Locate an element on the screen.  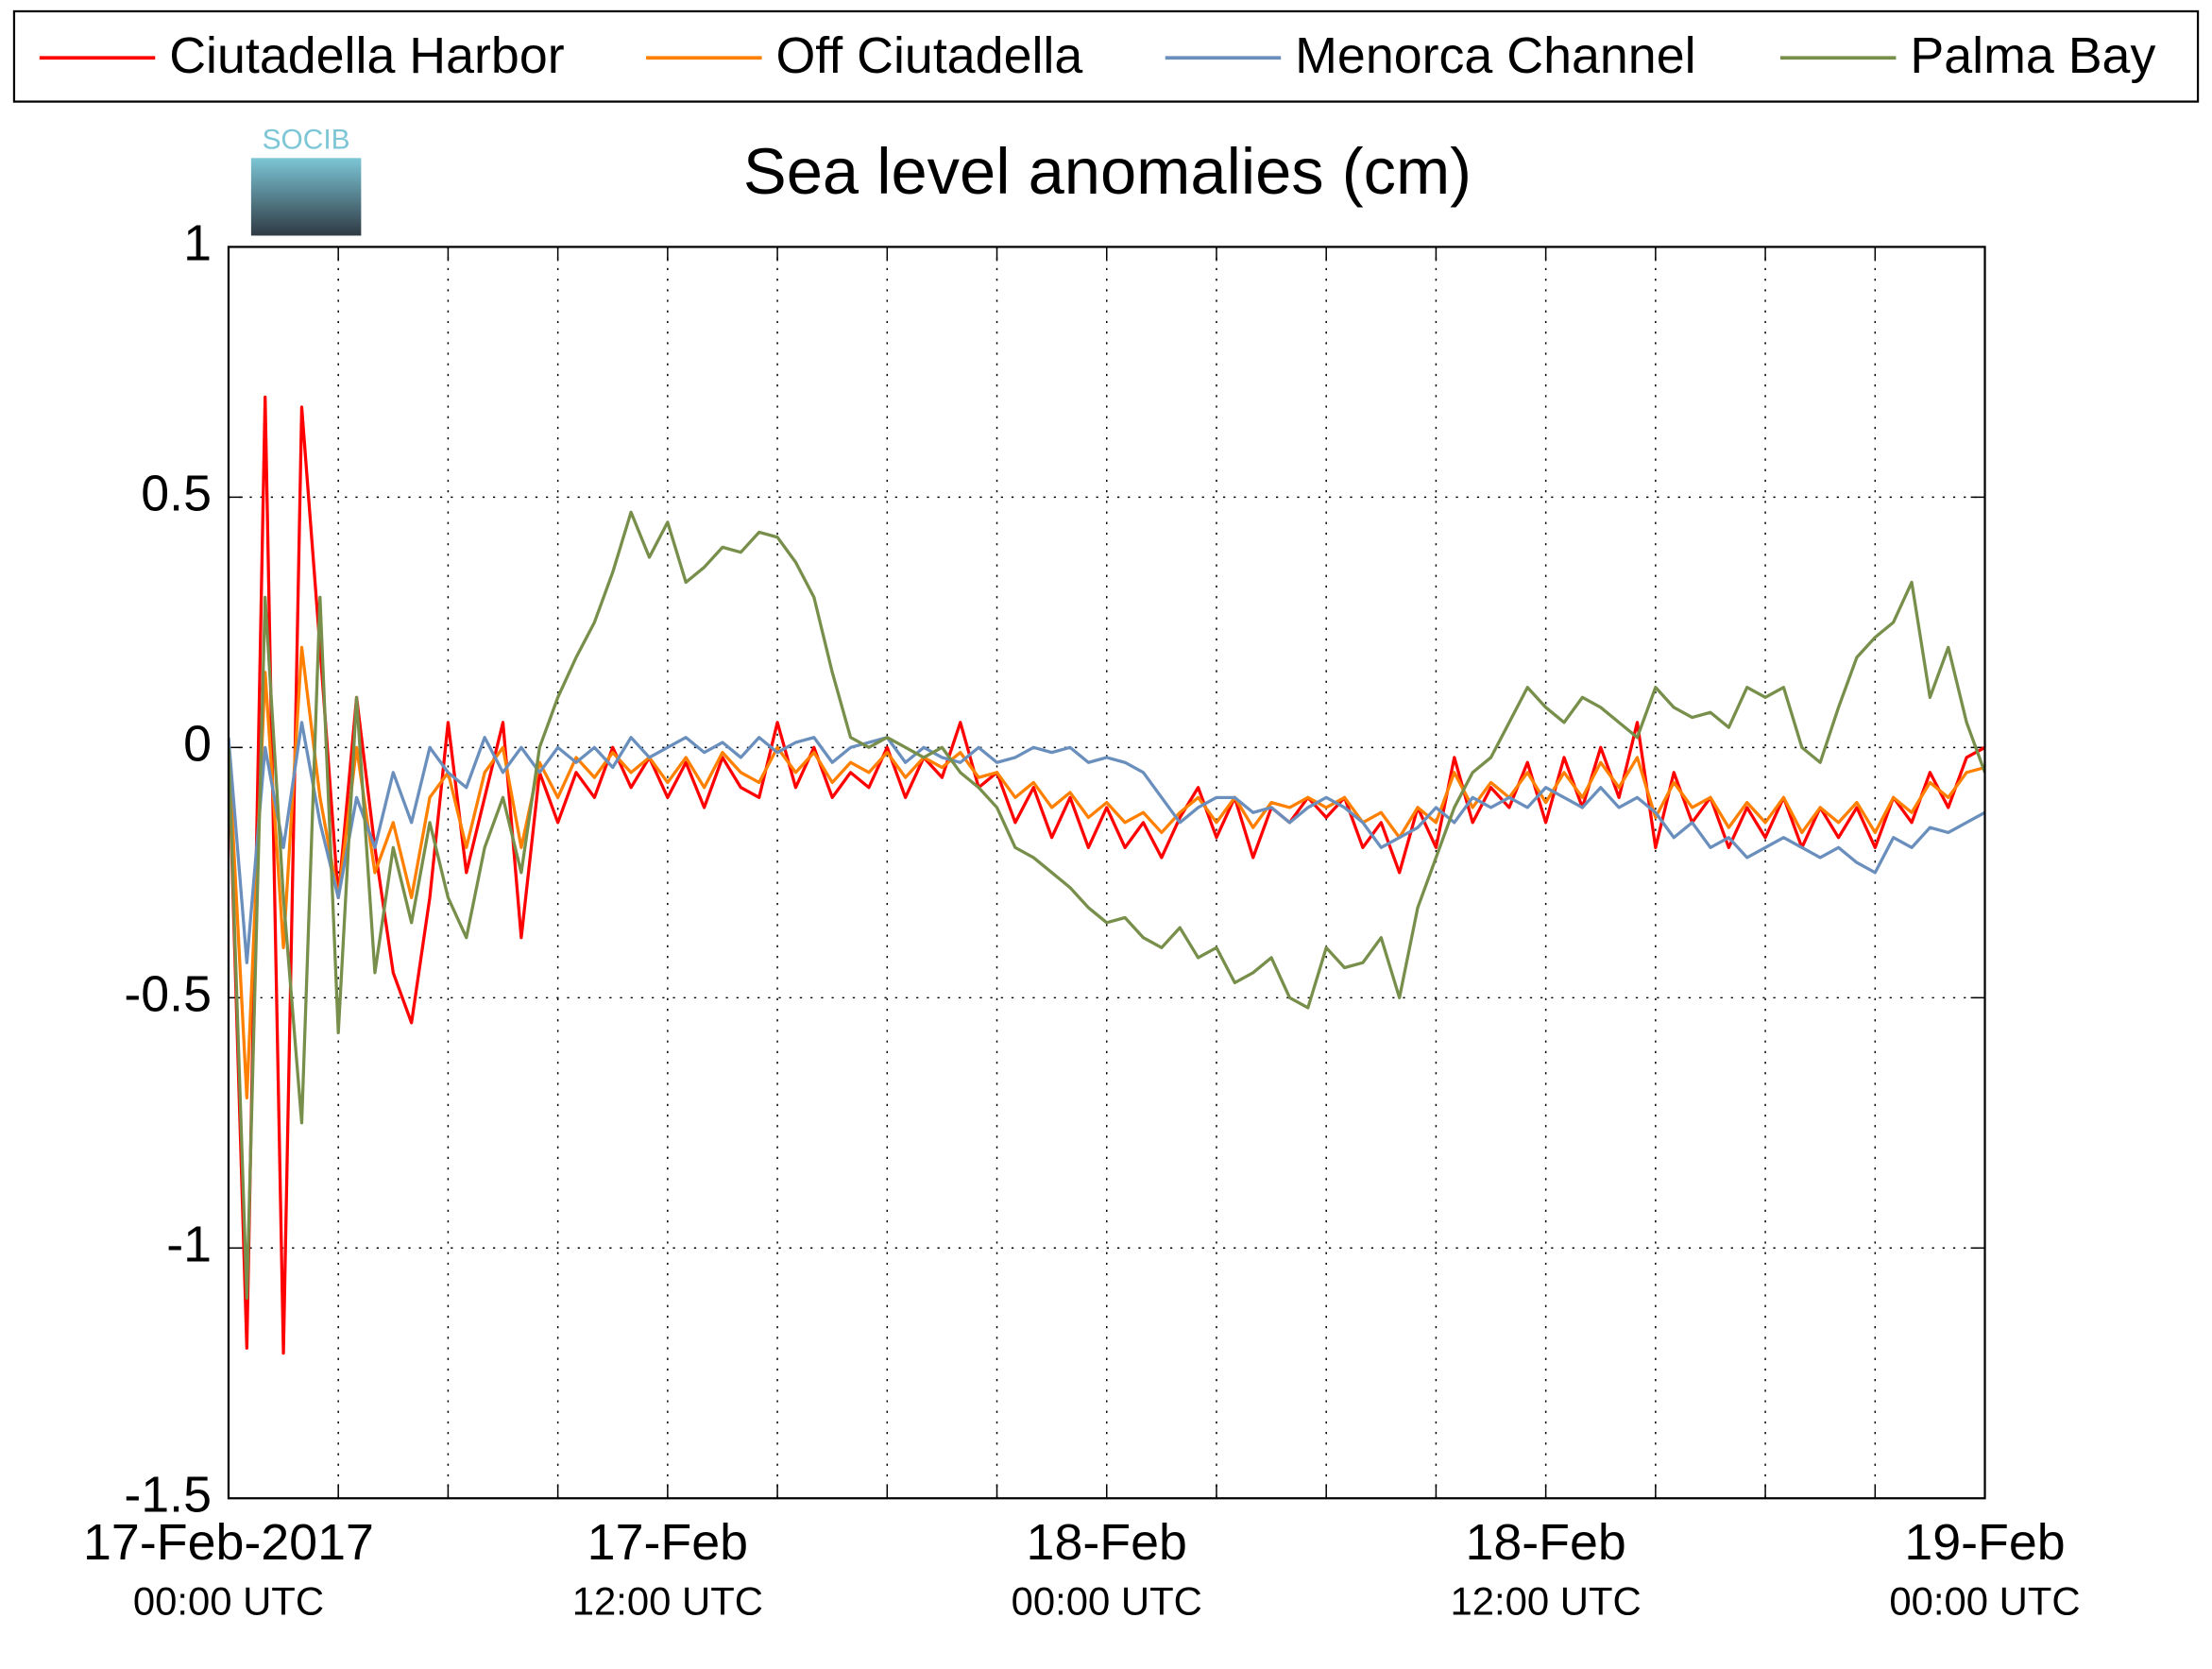
legend-label: Menorca Channel is located at coordinates (1495, 56).